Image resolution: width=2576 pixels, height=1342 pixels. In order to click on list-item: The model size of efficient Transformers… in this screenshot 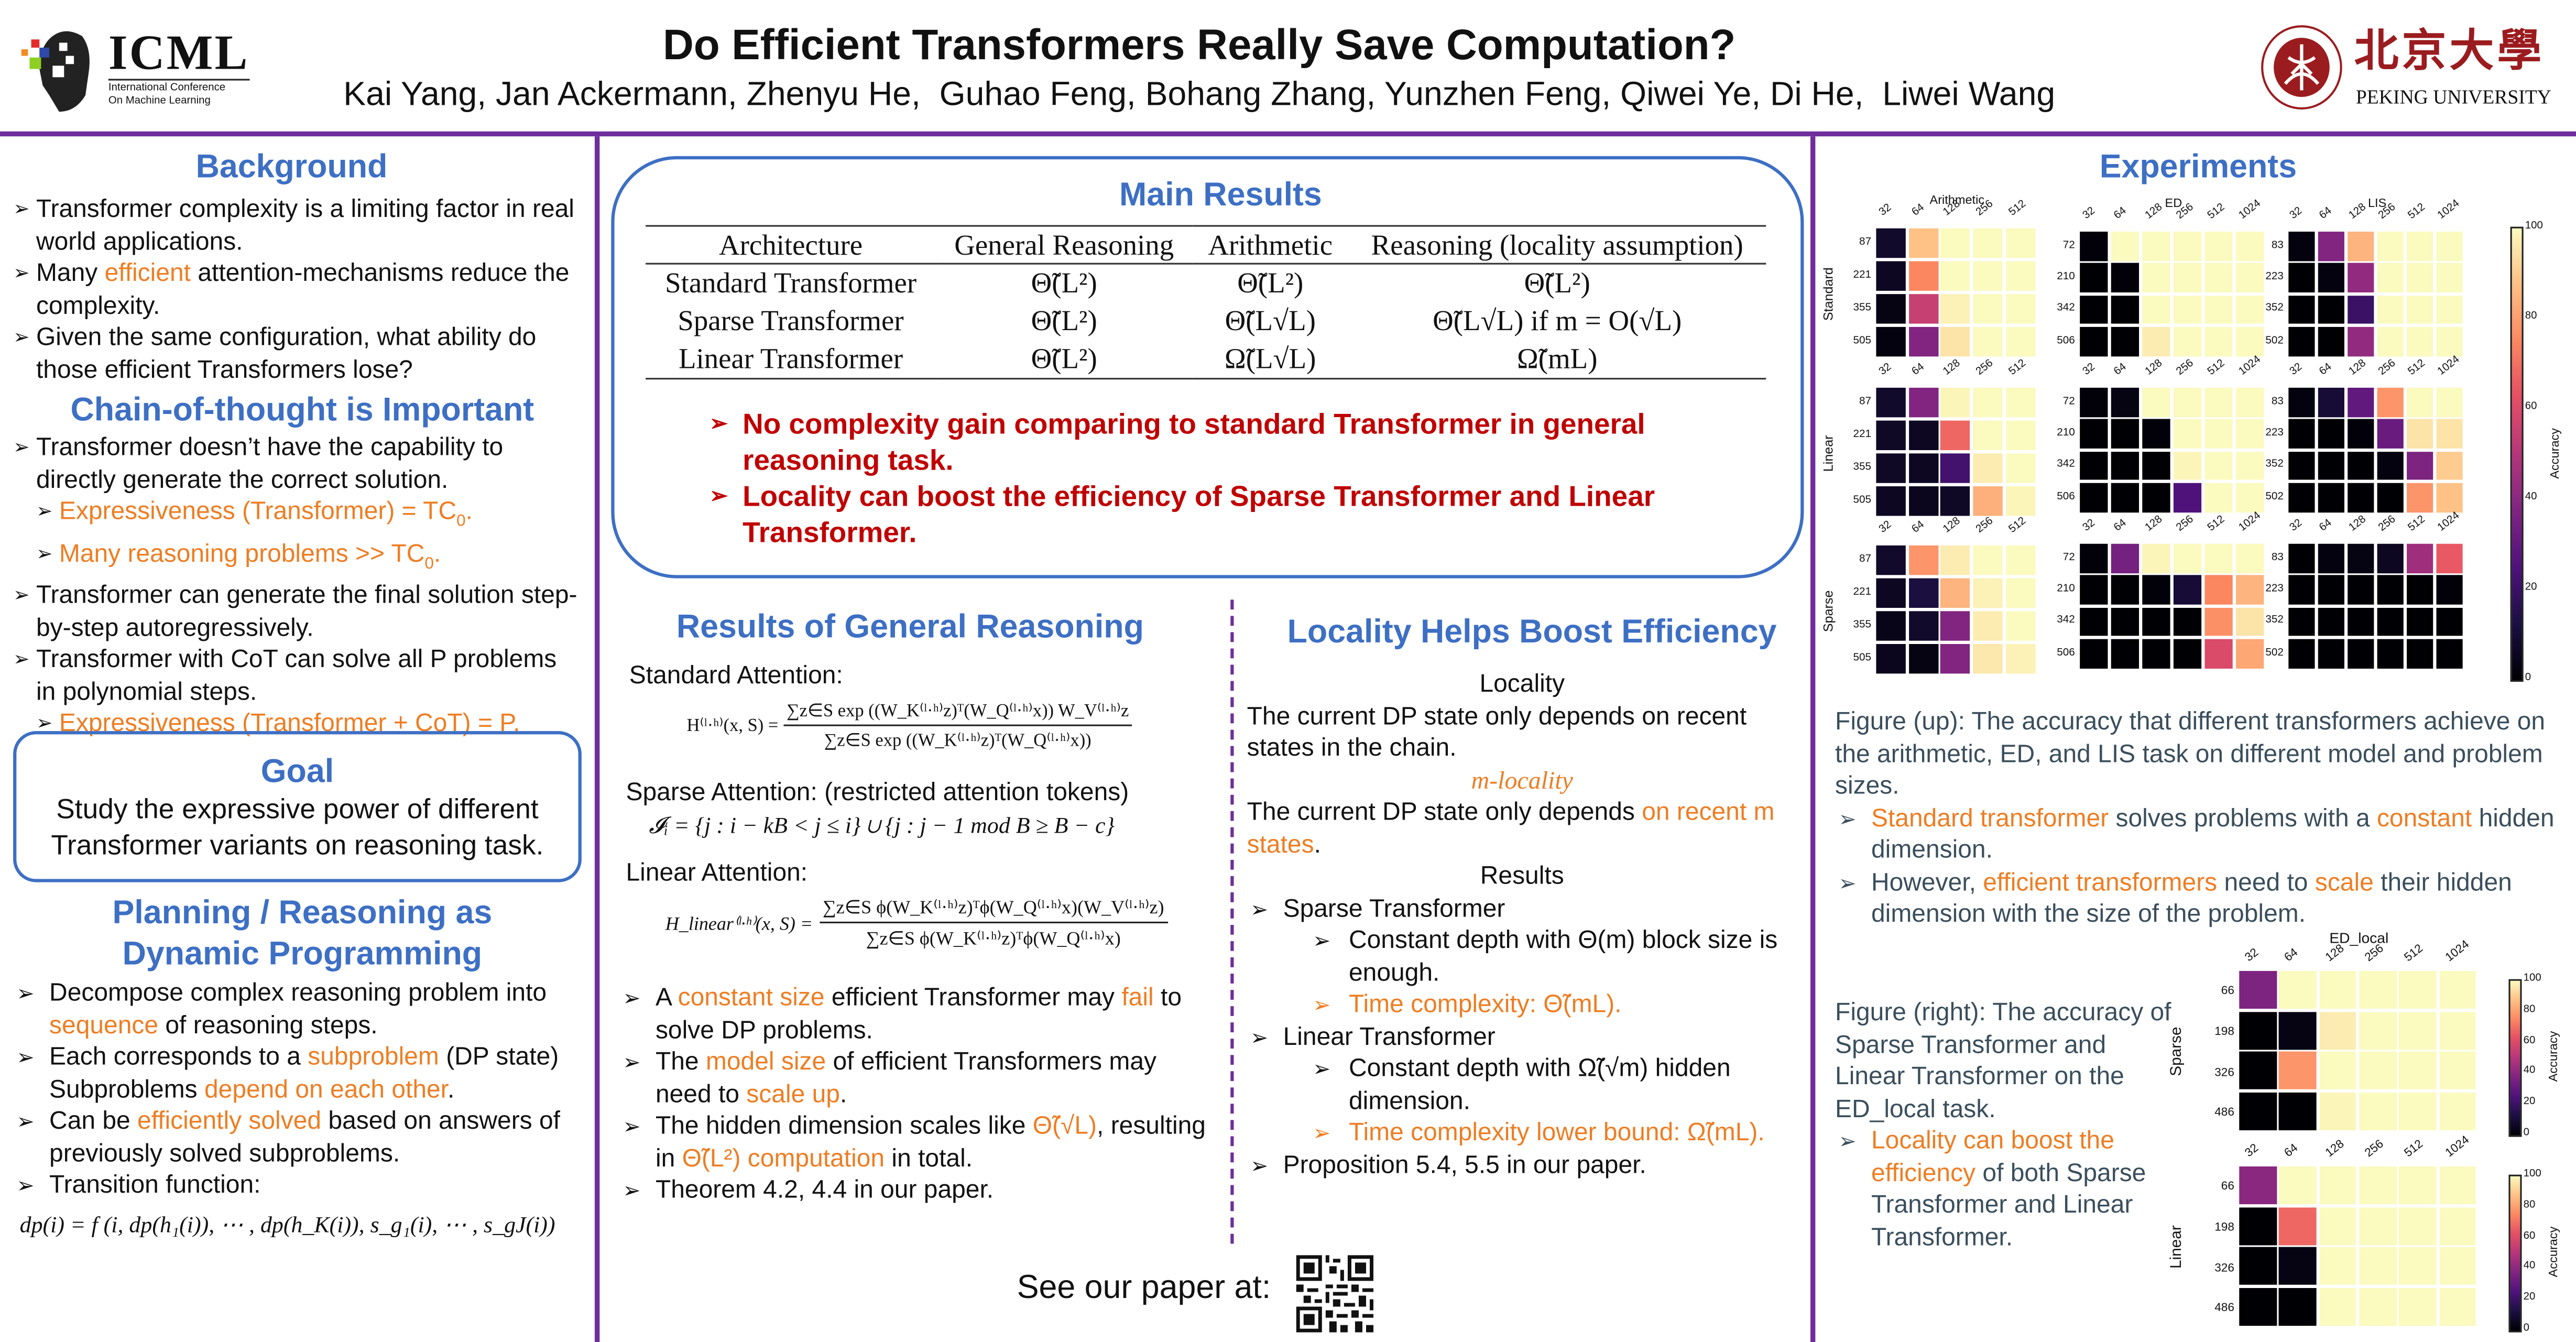, I will do `click(919, 1078)`.